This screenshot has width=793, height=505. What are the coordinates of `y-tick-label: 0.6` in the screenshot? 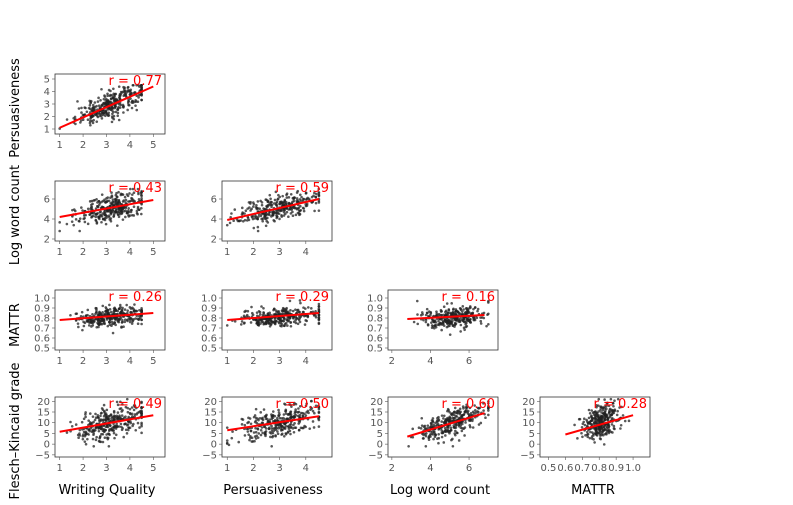 It's located at (42, 339).